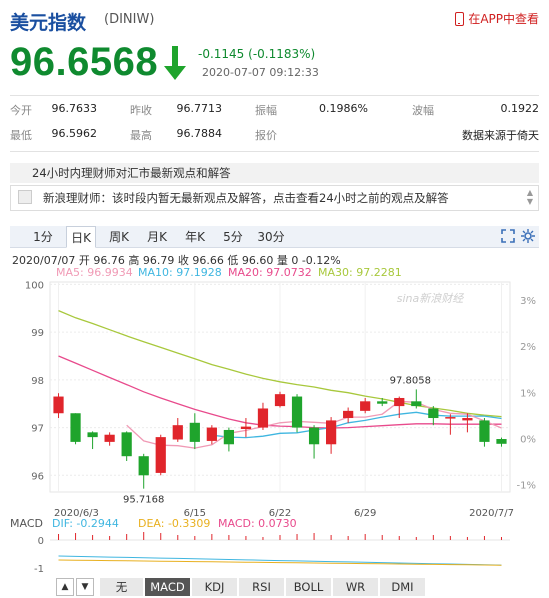 This screenshot has width=549, height=598. What do you see at coordinates (526, 486) in the screenshot?
I see `pct-tick-label: -1%` at bounding box center [526, 486].